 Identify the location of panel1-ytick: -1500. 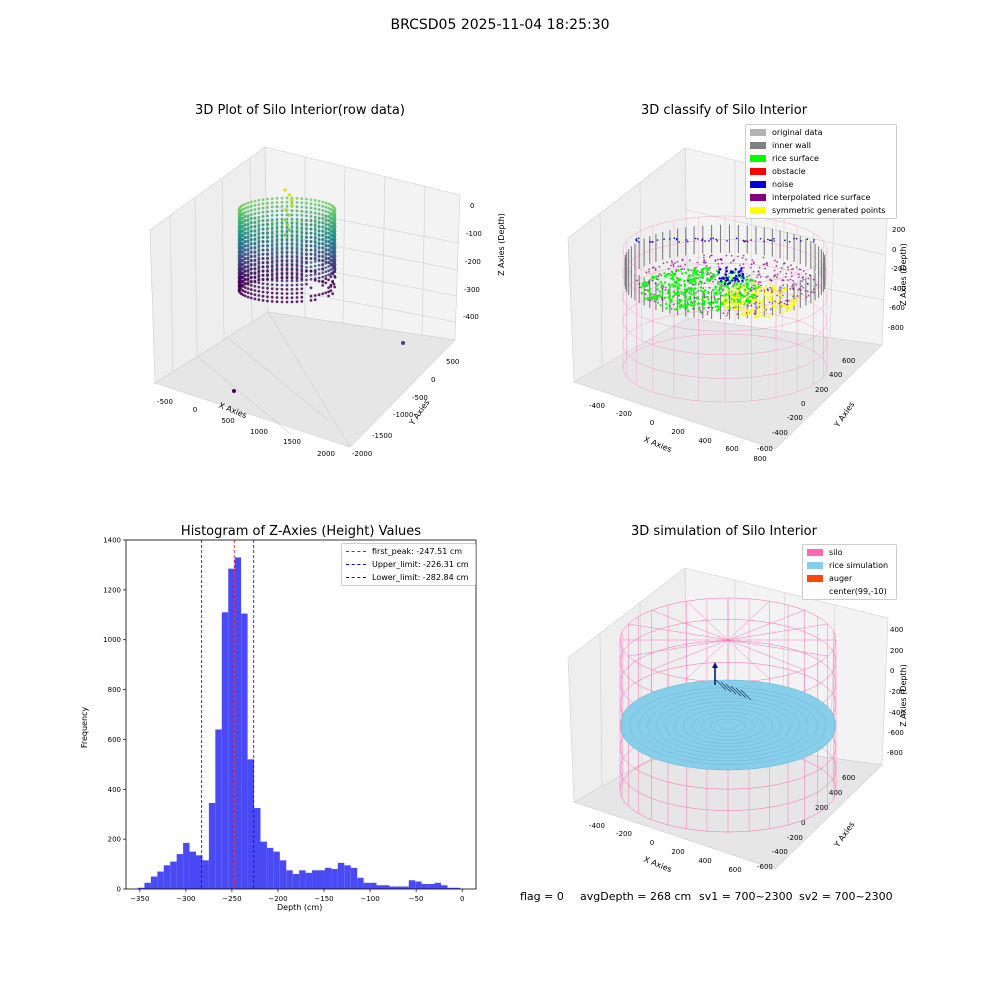
(382, 436).